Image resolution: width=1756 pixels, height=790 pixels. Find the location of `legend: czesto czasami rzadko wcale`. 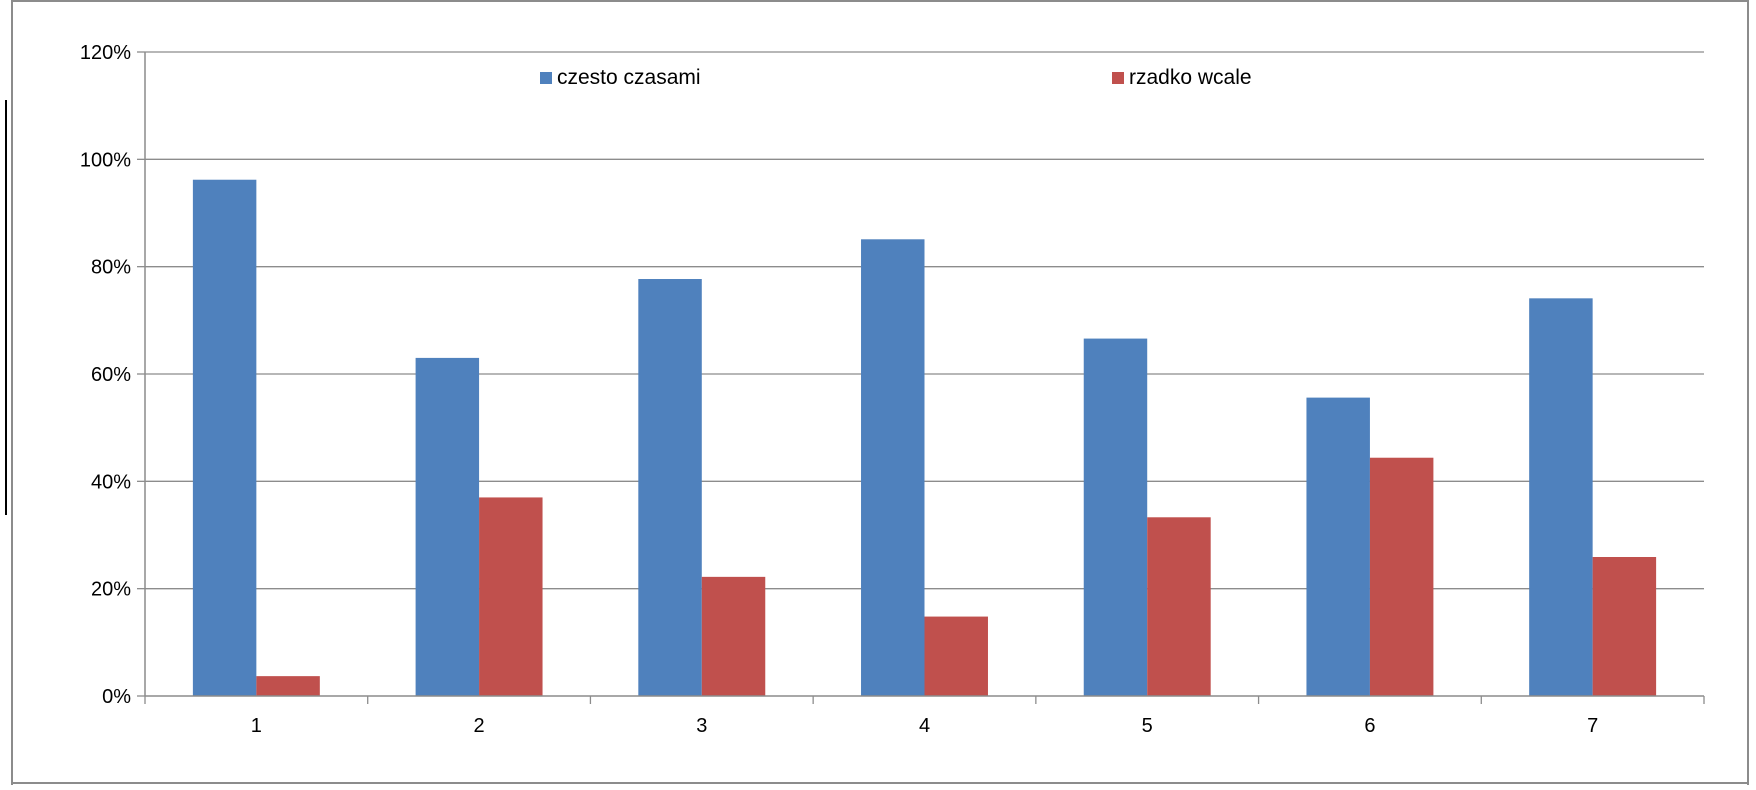

legend: czesto czasami rzadko wcale is located at coordinates (896, 77).